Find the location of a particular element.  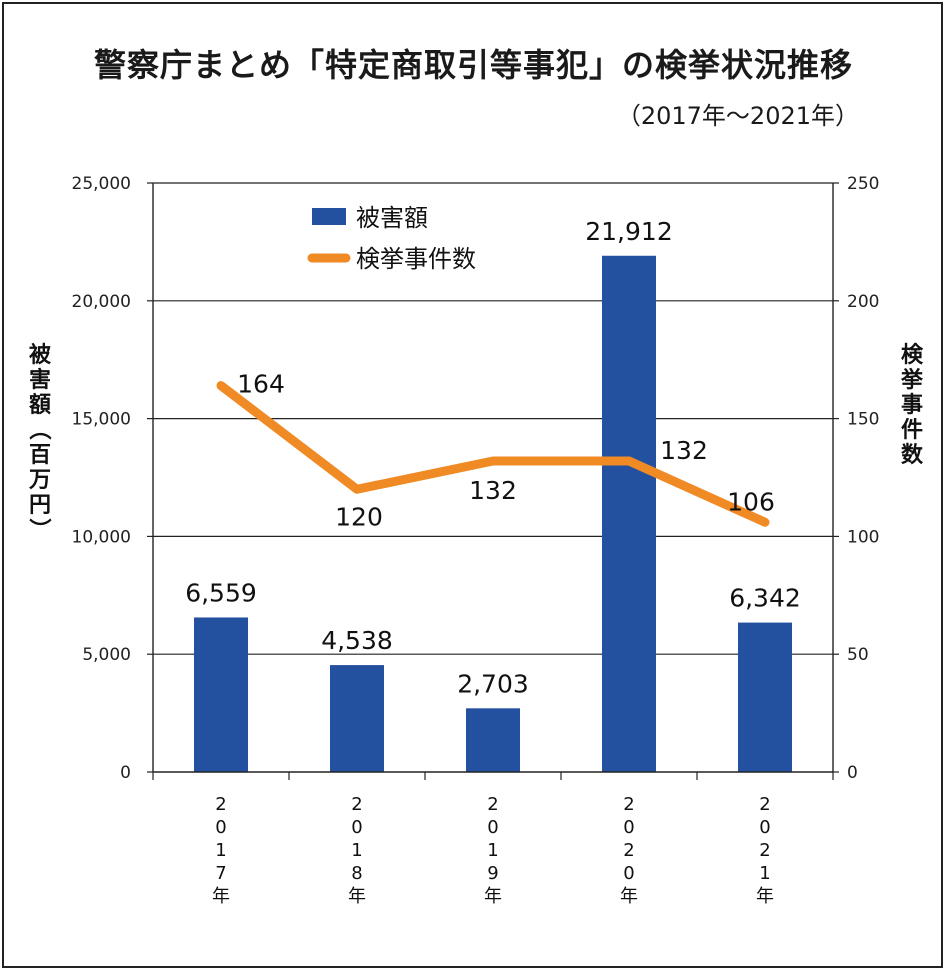

line-value-label: 164 is located at coordinates (261, 384).